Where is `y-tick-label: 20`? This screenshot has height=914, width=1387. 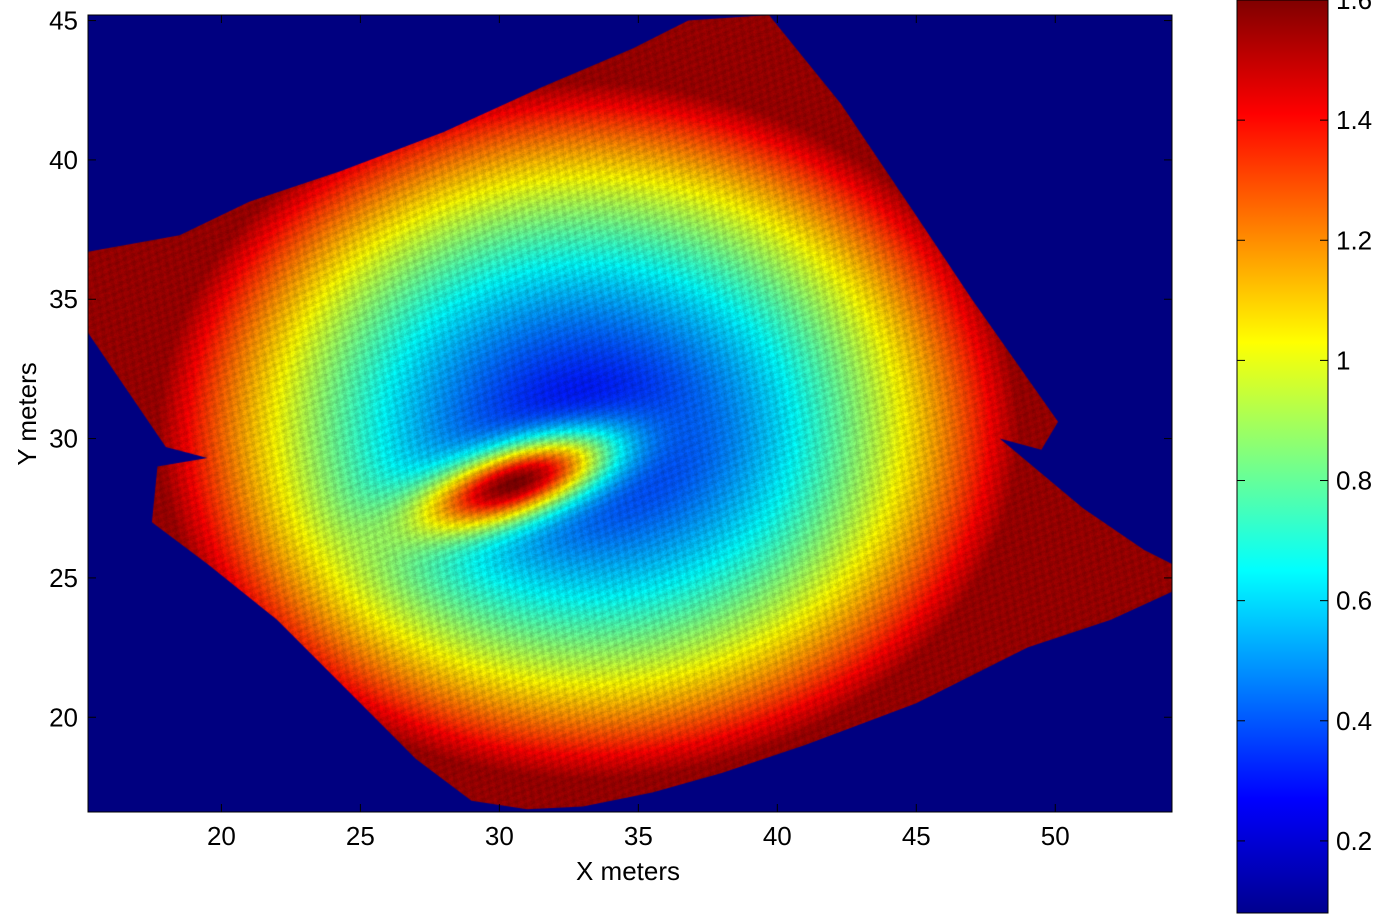
y-tick-label: 20 is located at coordinates (63, 717).